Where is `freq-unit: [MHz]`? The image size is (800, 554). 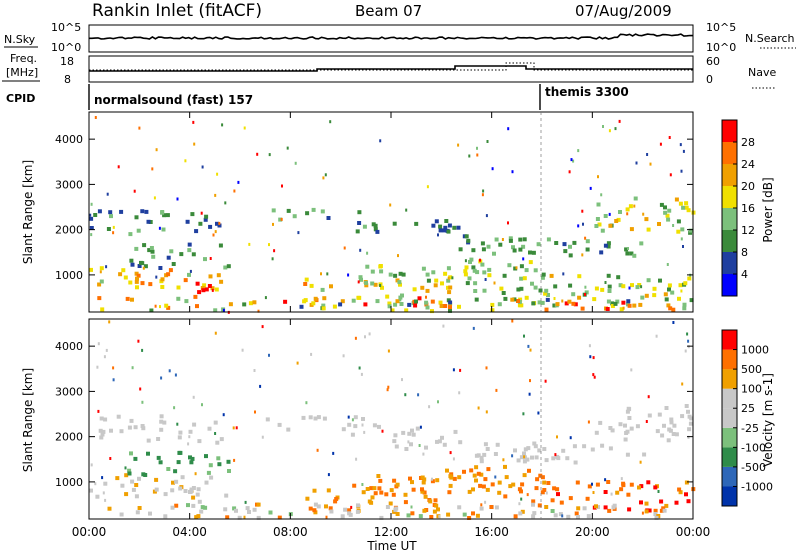
freq-unit: [MHz] is located at coordinates (22, 72).